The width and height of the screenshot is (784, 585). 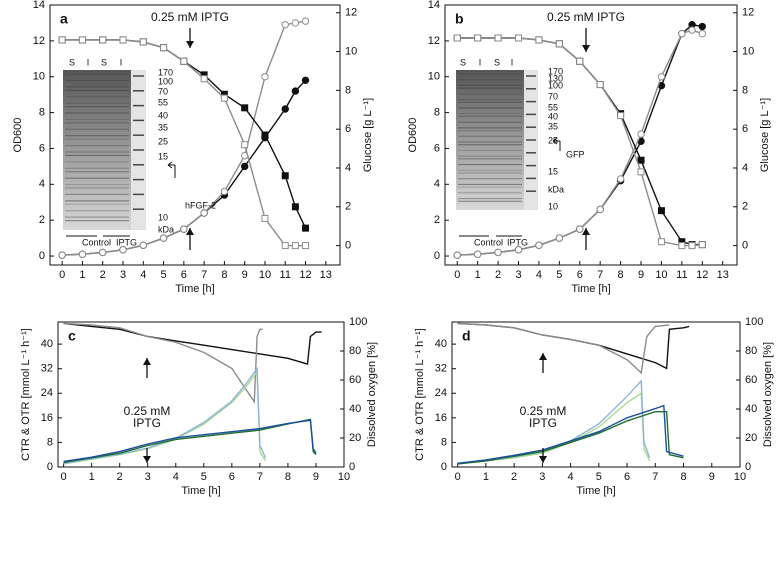 I want to click on y2-tick-label: 4, so click(x=348, y=168).